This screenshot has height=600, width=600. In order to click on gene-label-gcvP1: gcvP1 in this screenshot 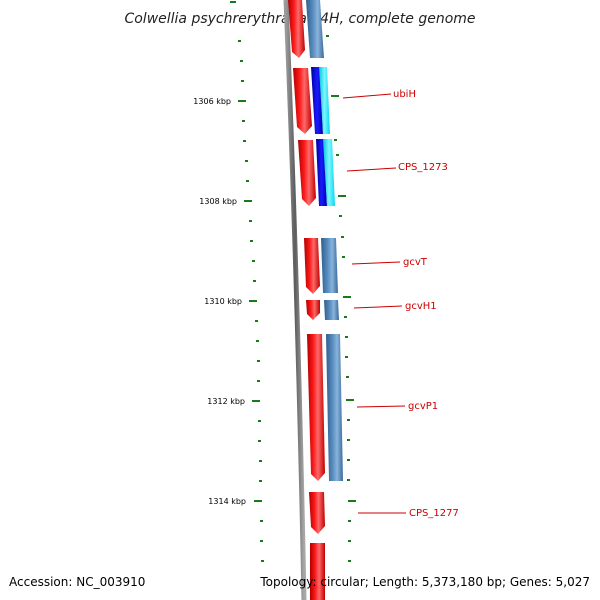, I will do `click(423, 406)`.